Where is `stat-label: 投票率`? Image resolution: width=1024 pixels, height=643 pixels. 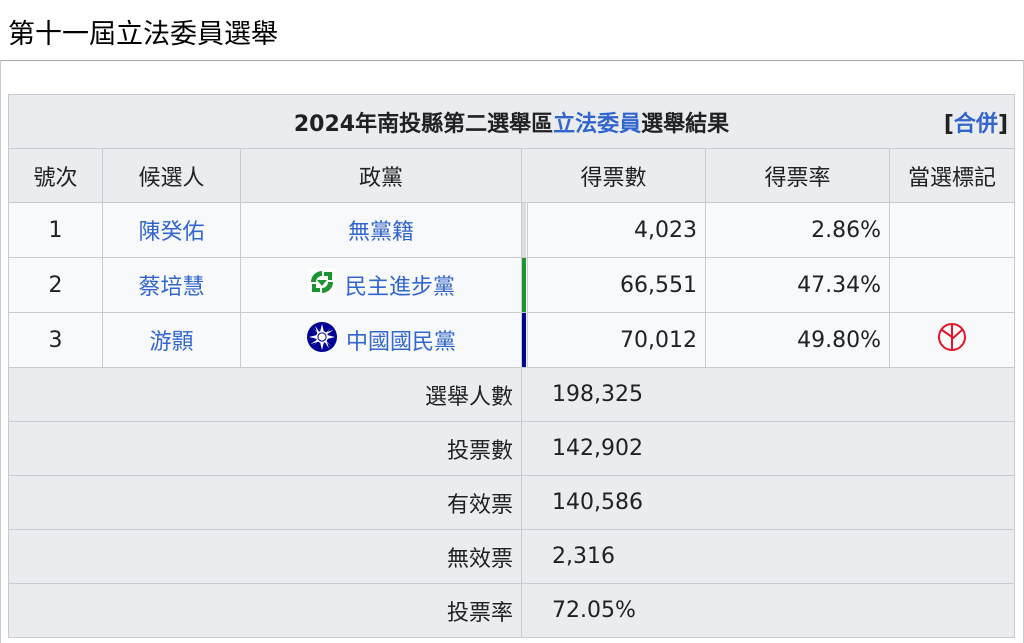
stat-label: 投票率 is located at coordinates (265, 610).